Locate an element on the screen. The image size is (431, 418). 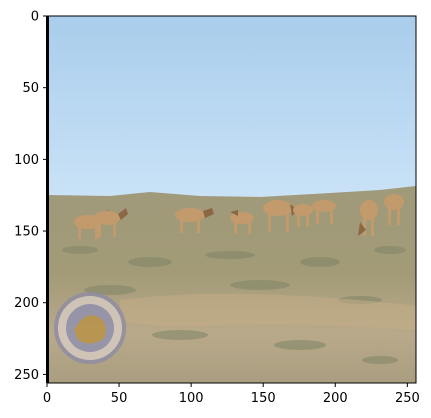
x-tick-label: 200 is located at coordinates (335, 398).